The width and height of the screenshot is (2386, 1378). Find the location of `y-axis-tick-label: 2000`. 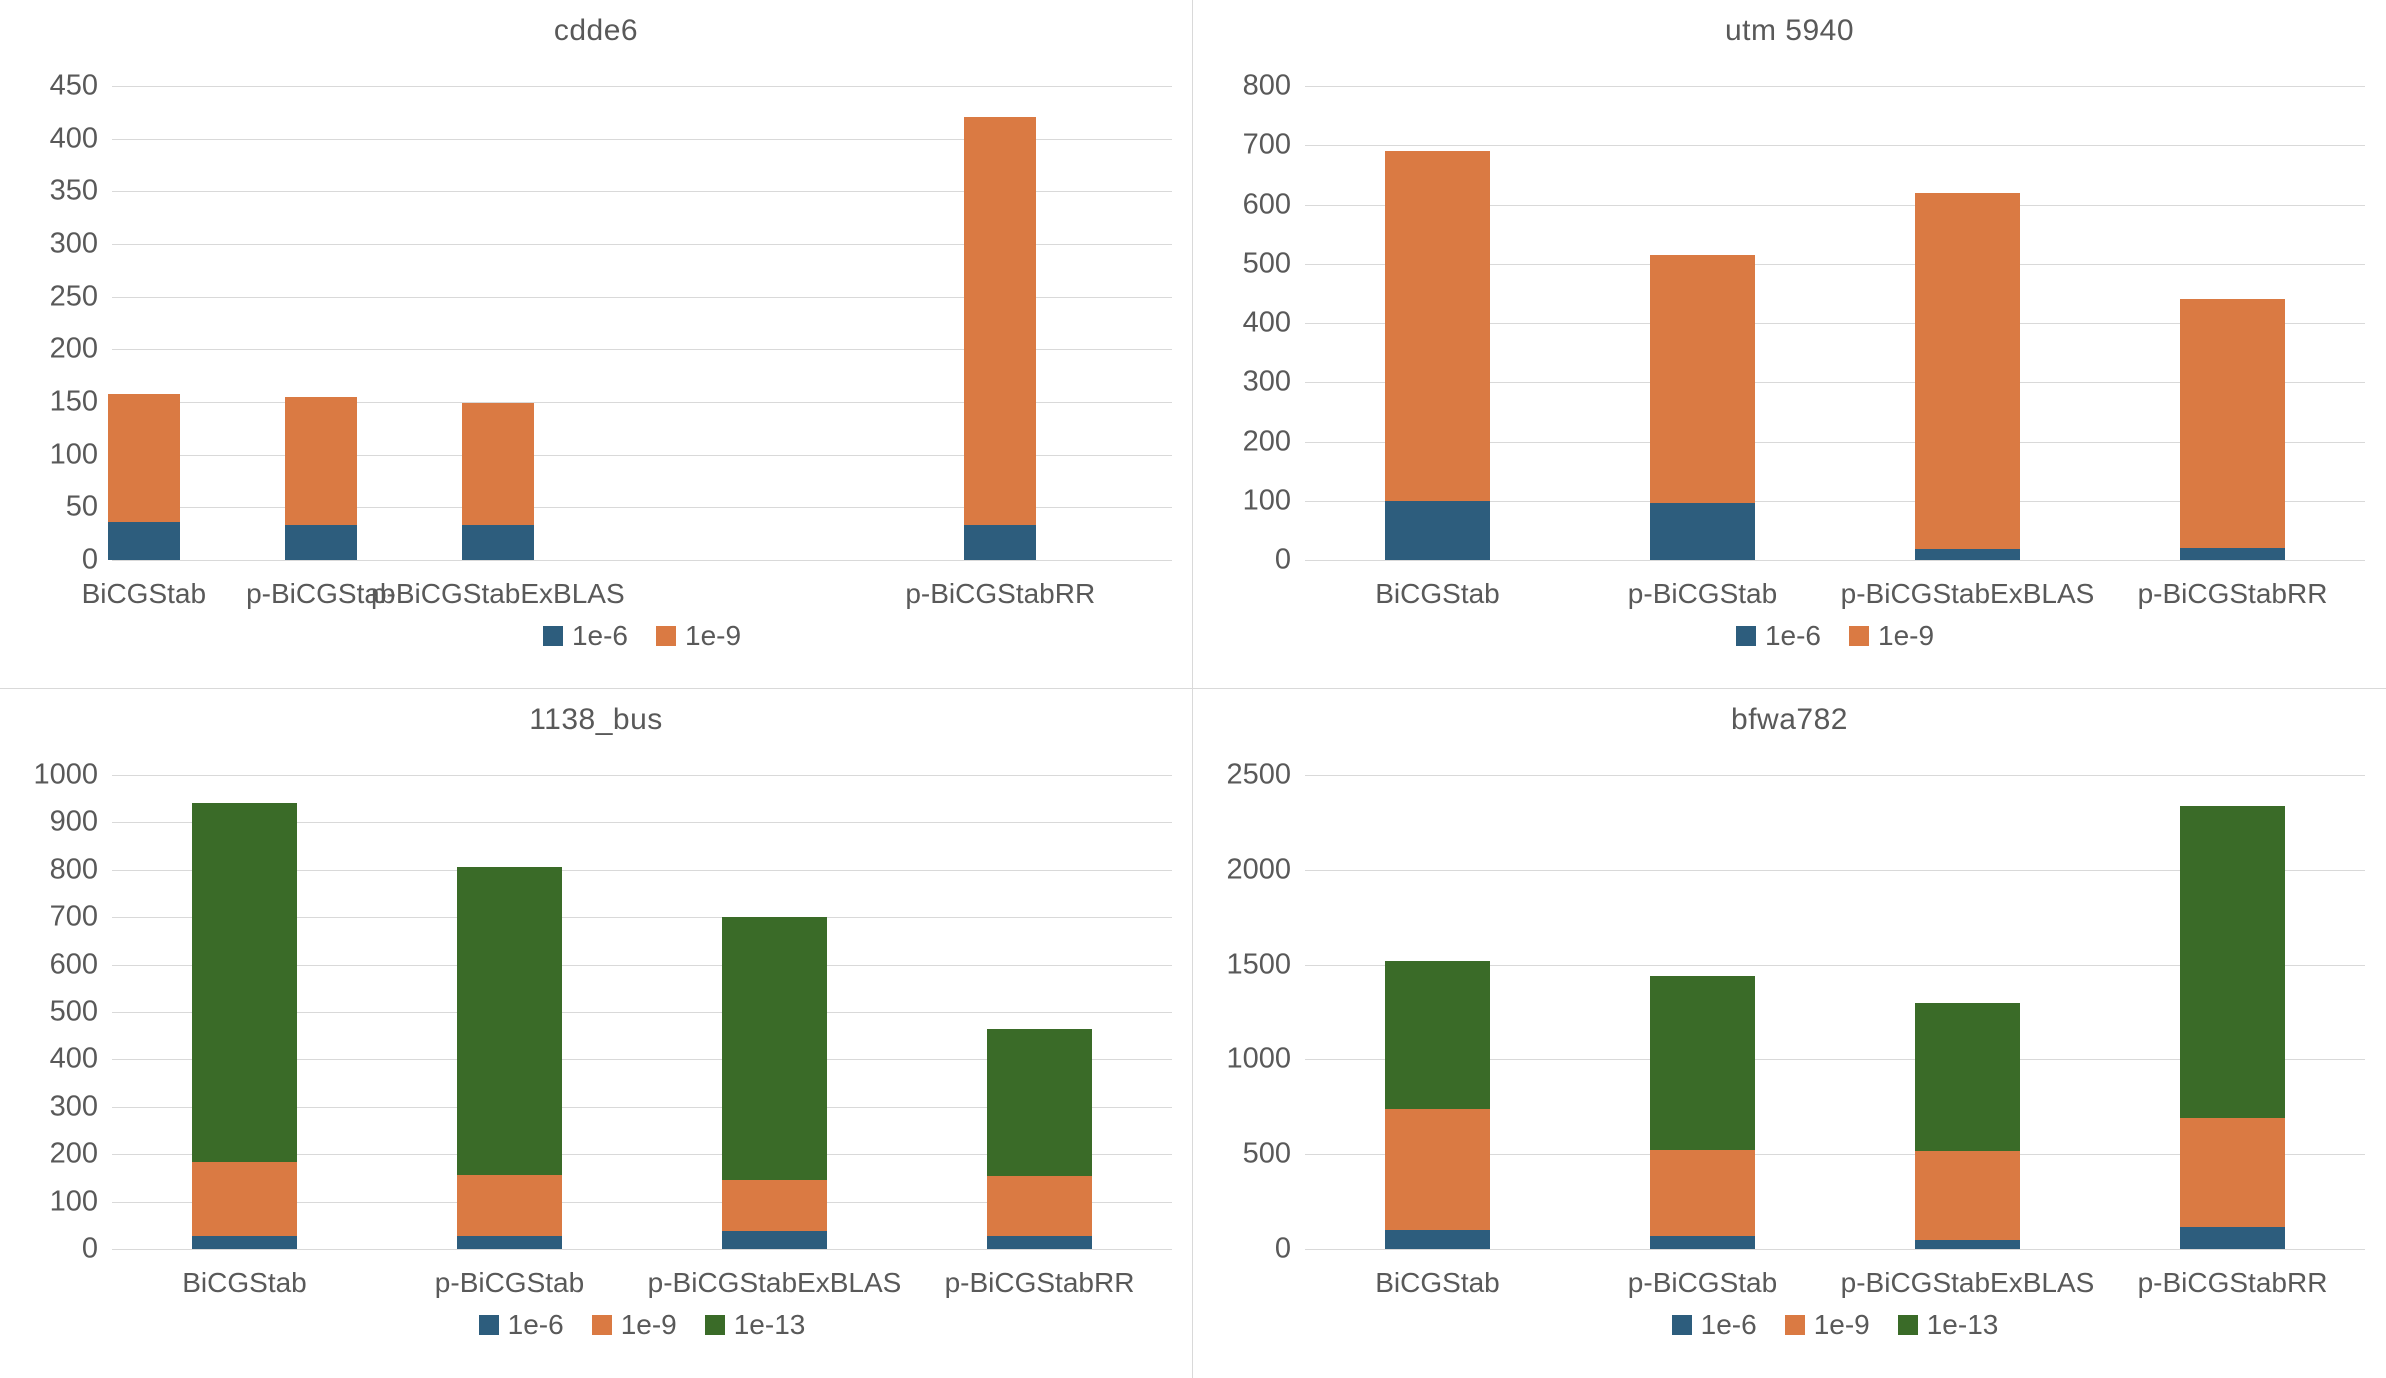

y-axis-tick-label: 2000 is located at coordinates (1258, 869).